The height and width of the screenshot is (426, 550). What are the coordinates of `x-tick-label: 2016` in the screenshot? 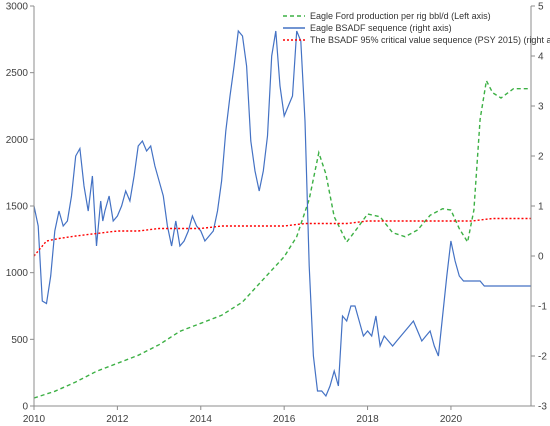 It's located at (284, 419).